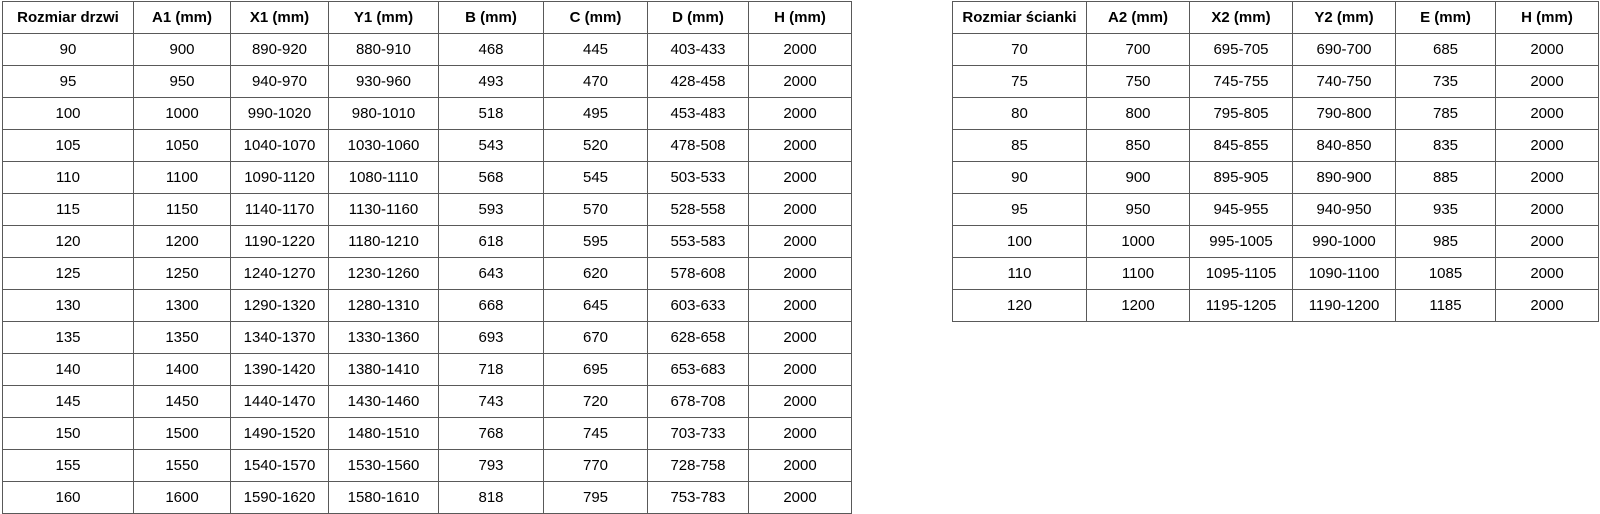 Image resolution: width=1600 pixels, height=514 pixels. Describe the element at coordinates (68, 209) in the screenshot. I see `table-cell: 115` at that location.